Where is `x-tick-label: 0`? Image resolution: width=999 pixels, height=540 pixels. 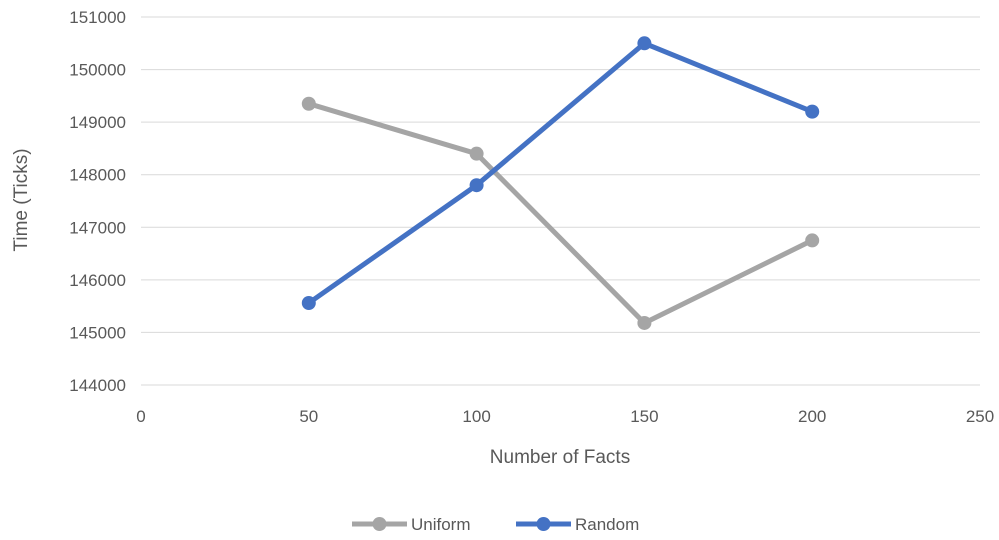
x-tick-label: 0 is located at coordinates (140, 416).